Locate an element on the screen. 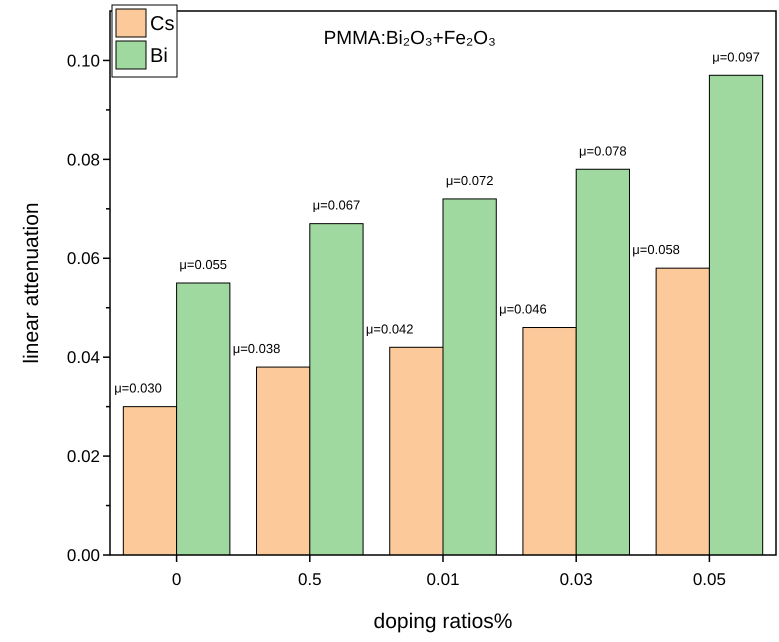 The image size is (779, 642). x-axis-title: doping ratios% is located at coordinates (443, 621).